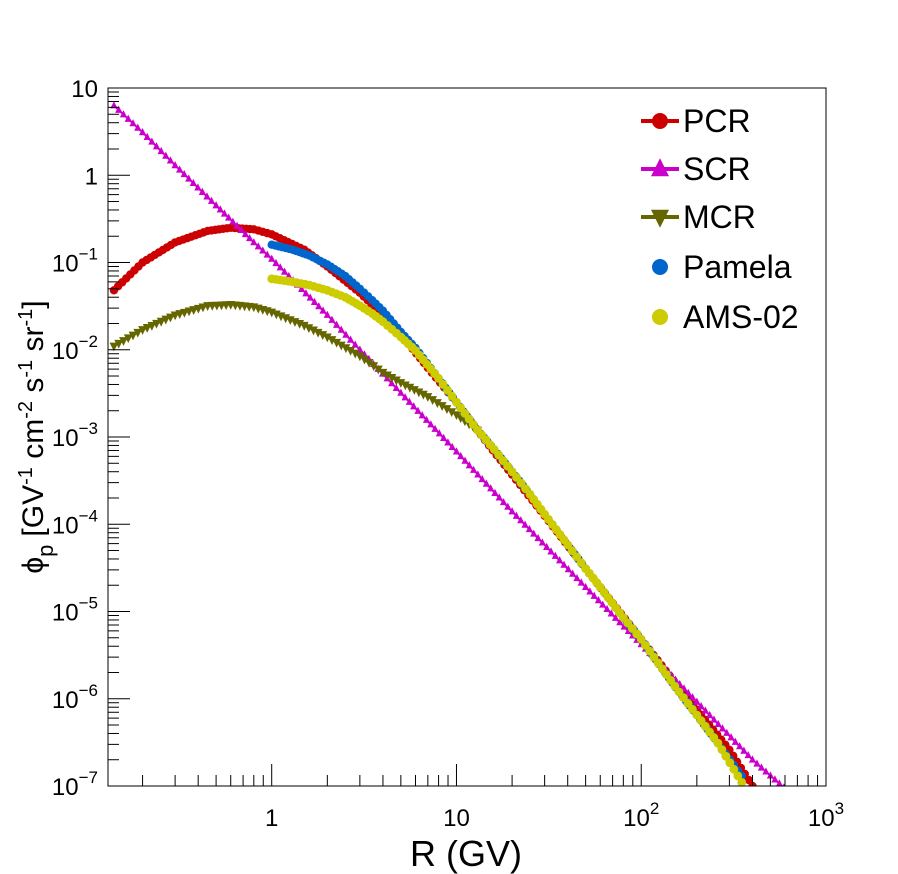  Describe the element at coordinates (725, 317) in the screenshot. I see `legend-item-ams-02: AMS-02` at that location.